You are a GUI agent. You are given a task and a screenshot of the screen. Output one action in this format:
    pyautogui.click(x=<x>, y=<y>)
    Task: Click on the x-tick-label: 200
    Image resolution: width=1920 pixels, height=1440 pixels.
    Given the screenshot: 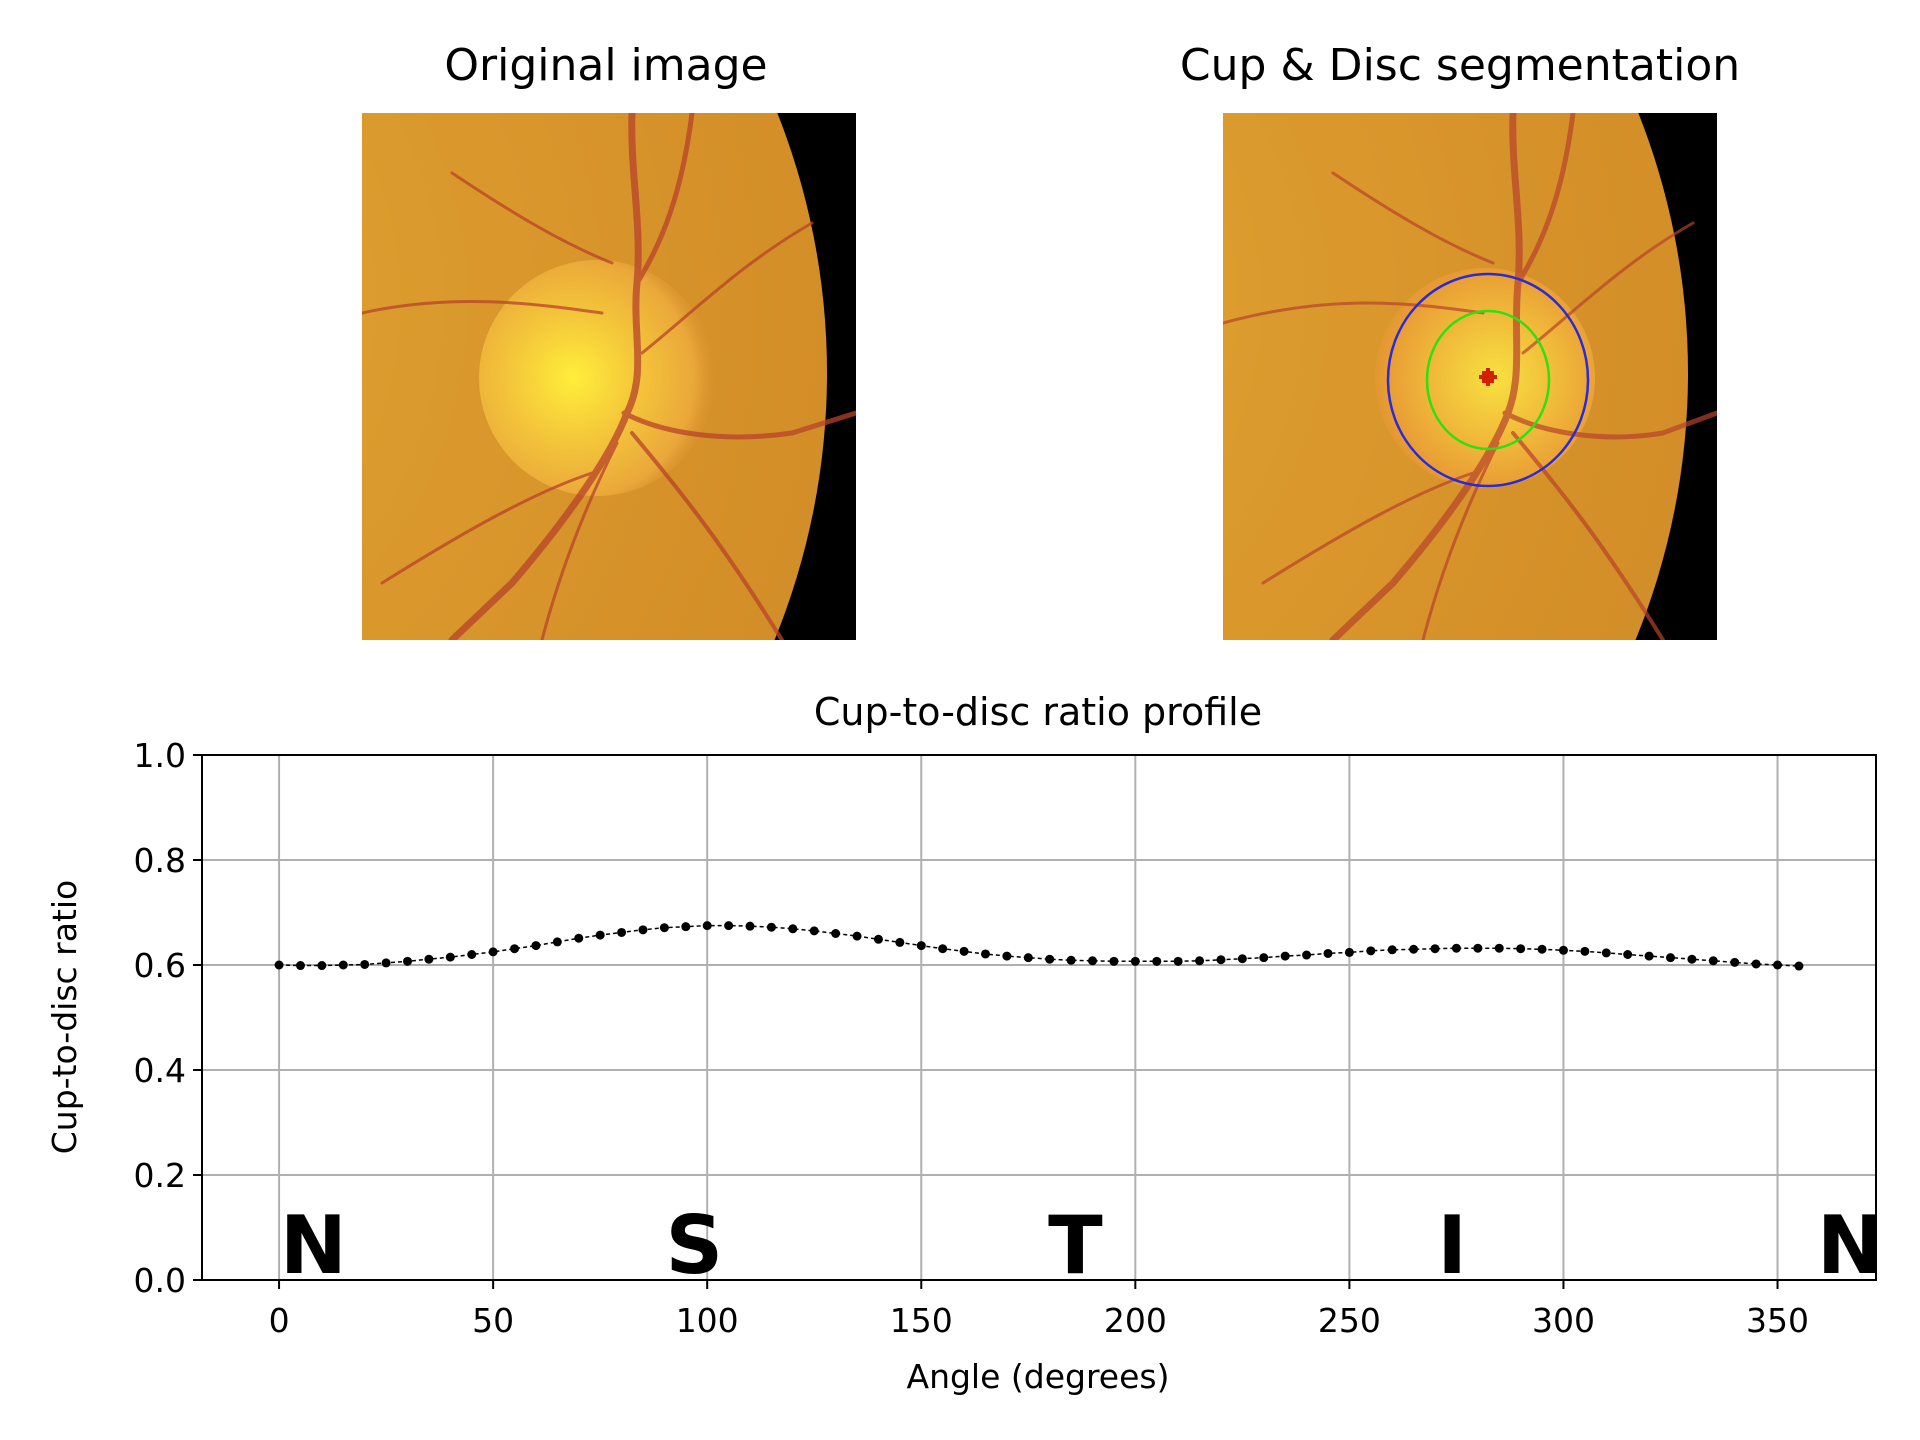 What is the action you would take?
    pyautogui.click(x=1135, y=1320)
    